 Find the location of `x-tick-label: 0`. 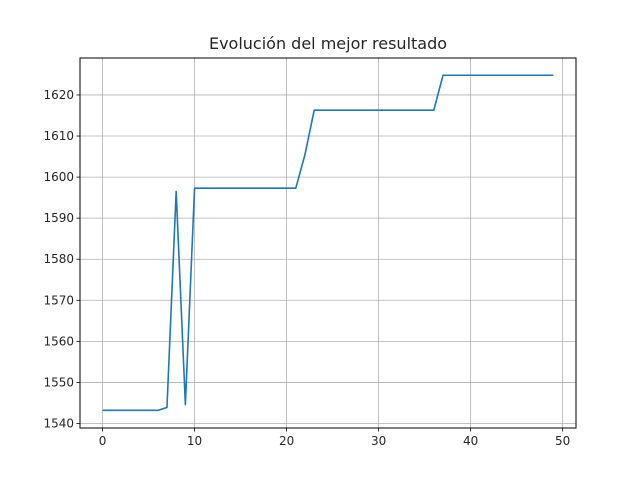

x-tick-label: 0 is located at coordinates (103, 441).